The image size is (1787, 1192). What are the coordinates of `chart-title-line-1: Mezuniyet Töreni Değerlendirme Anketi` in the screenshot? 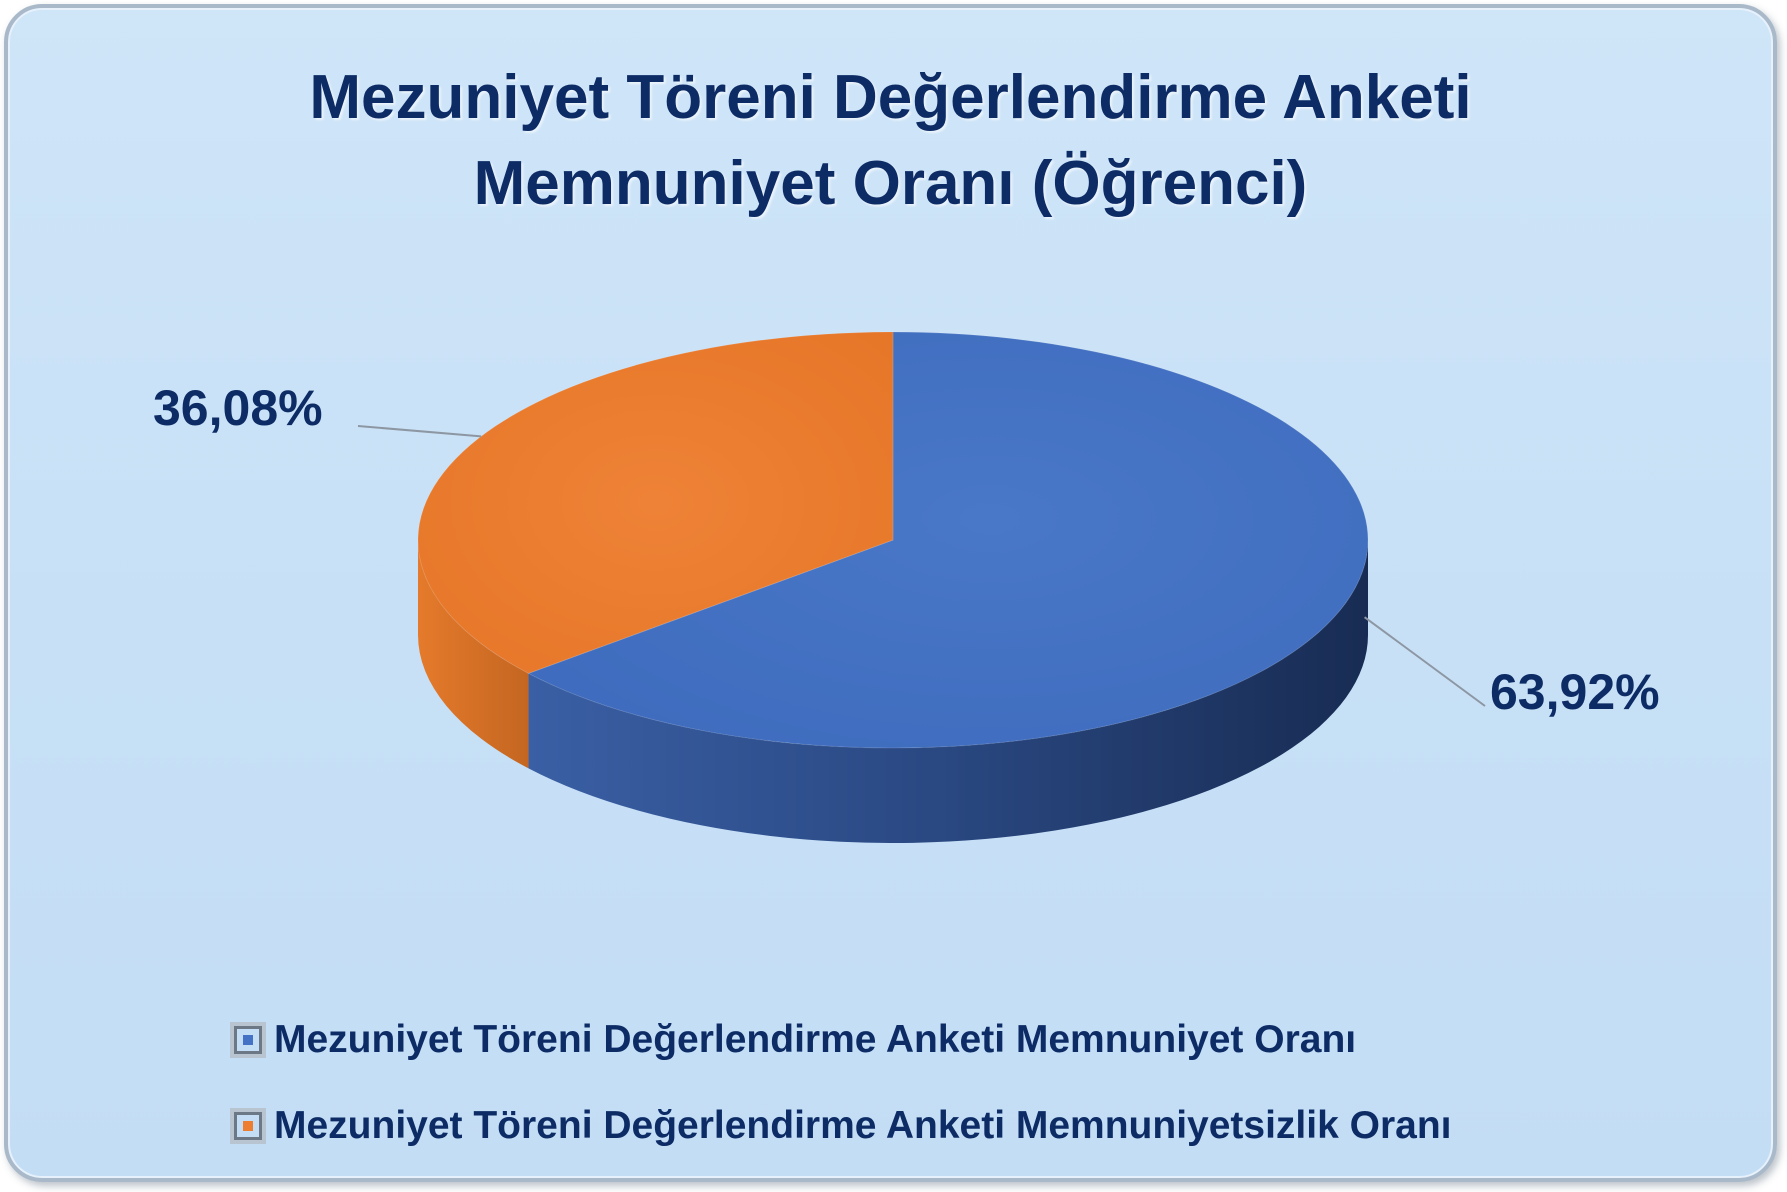 It's located at (890, 97).